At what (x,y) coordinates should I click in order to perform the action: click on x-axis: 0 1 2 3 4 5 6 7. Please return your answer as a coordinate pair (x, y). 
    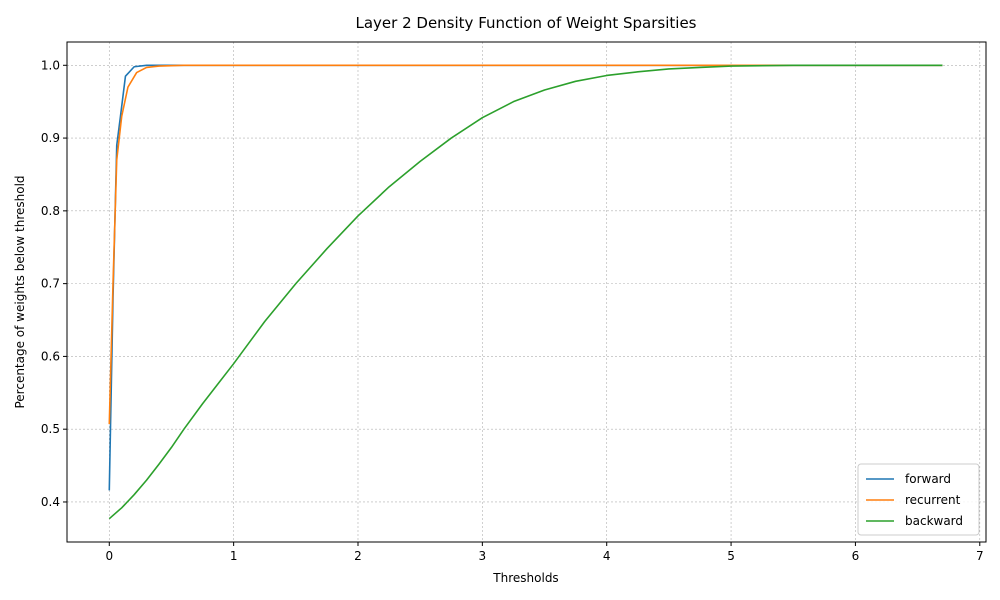
    Looking at the image, I should click on (544, 552).